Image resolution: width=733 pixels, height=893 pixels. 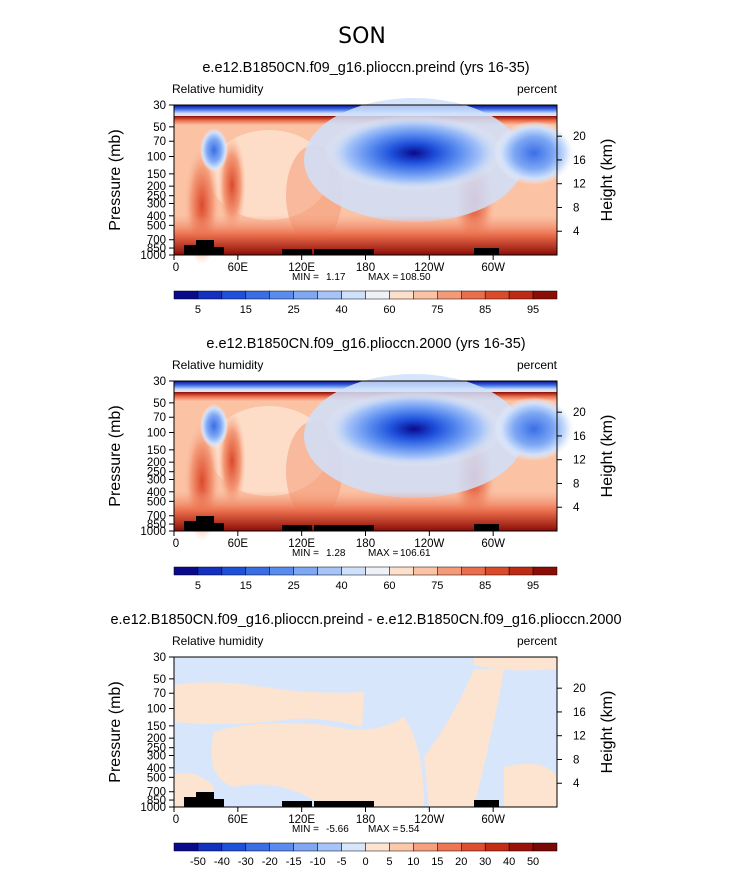 I want to click on stat-min: 1.28, so click(x=336, y=553).